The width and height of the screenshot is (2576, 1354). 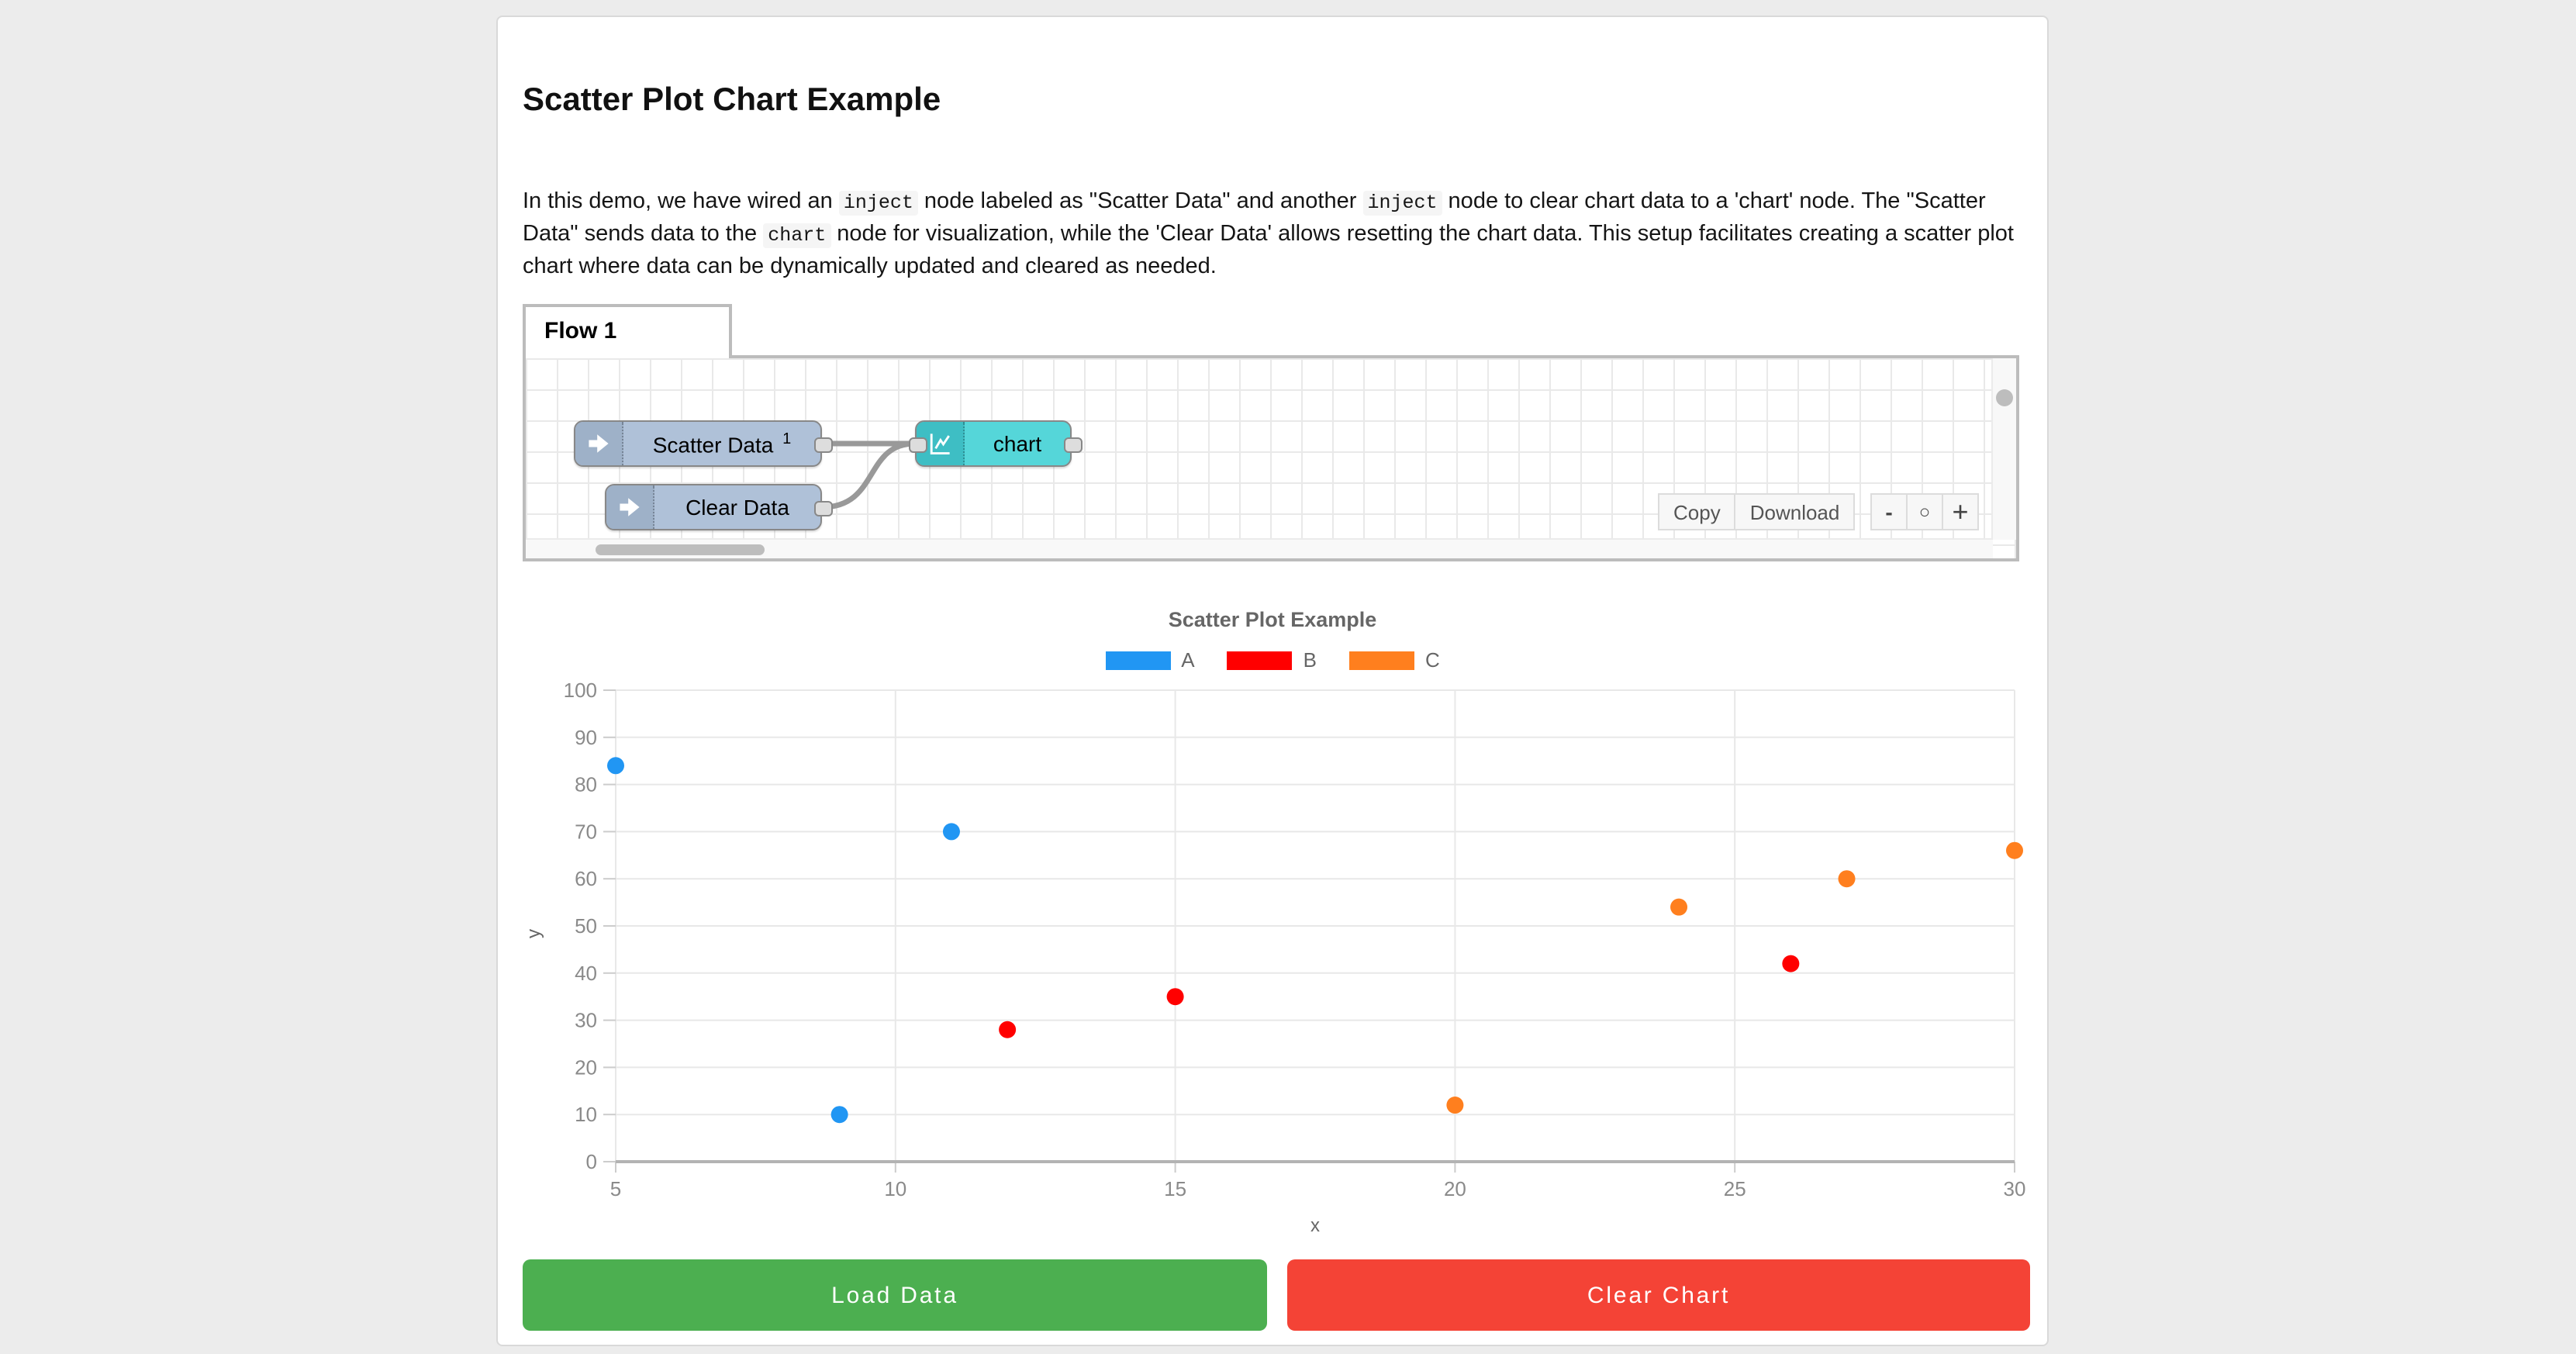 What do you see at coordinates (1697, 512) in the screenshot?
I see `copy-button: Copy` at bounding box center [1697, 512].